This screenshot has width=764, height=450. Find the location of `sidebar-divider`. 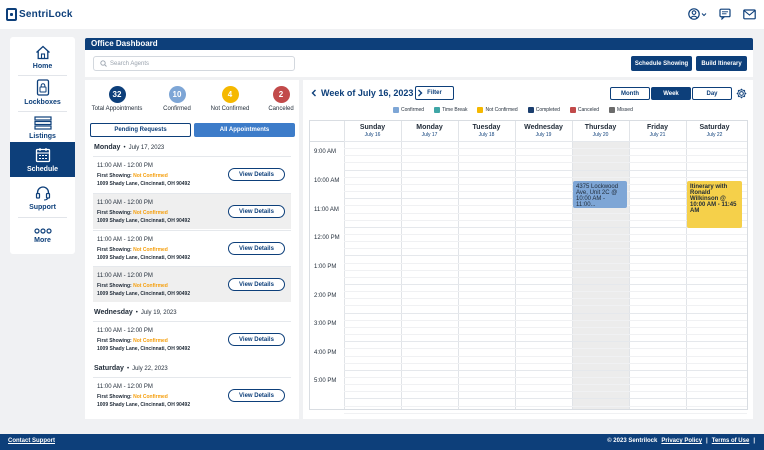

sidebar-divider is located at coordinates (42, 111).